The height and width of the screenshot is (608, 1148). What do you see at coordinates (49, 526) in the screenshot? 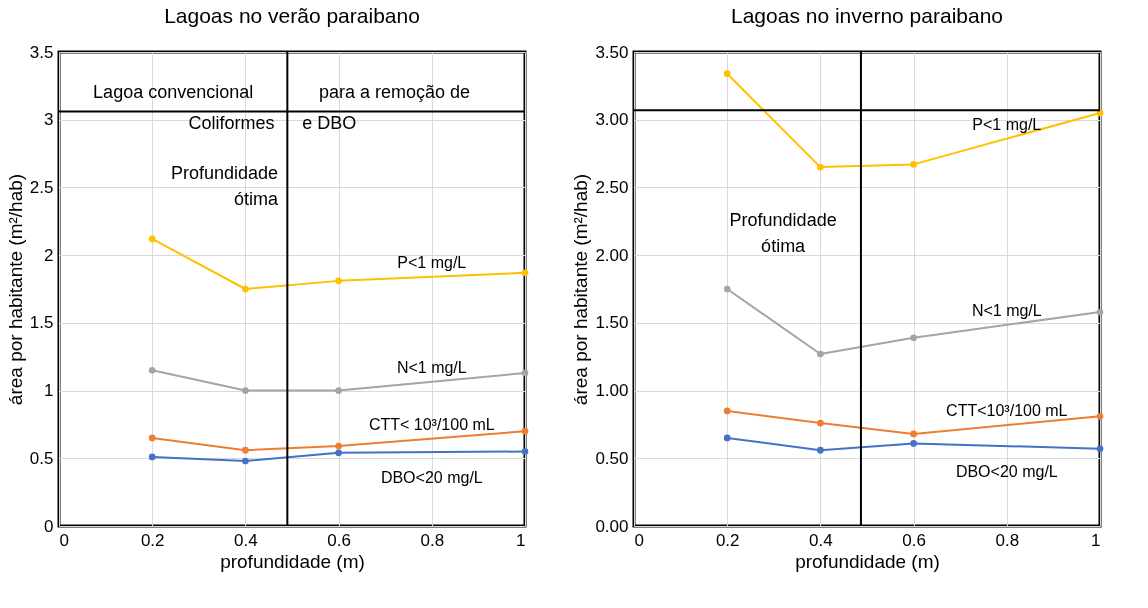
I see `y-tick-label: 0` at bounding box center [49, 526].